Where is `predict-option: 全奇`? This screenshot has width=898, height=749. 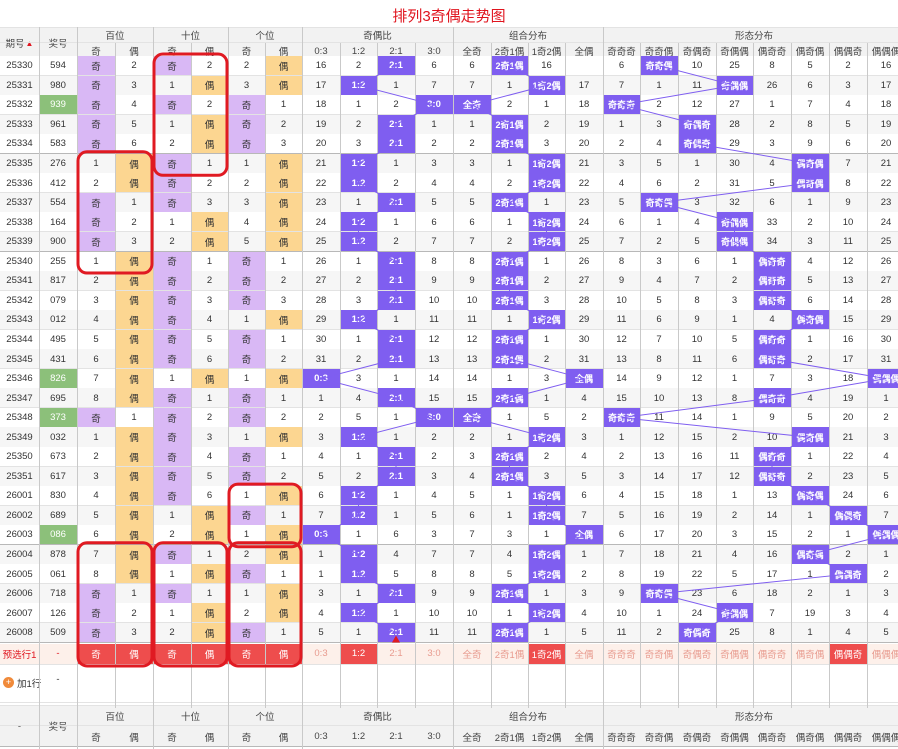
predict-option: 全奇 is located at coordinates (472, 653).